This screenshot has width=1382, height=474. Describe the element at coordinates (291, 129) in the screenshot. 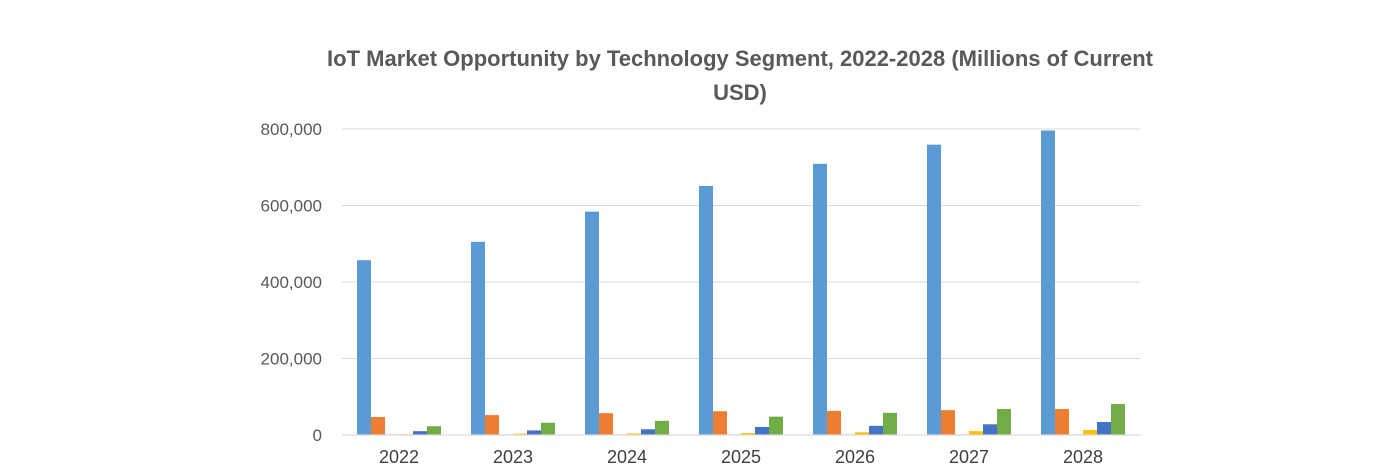

I see `y-tick-label: 800,000` at that location.